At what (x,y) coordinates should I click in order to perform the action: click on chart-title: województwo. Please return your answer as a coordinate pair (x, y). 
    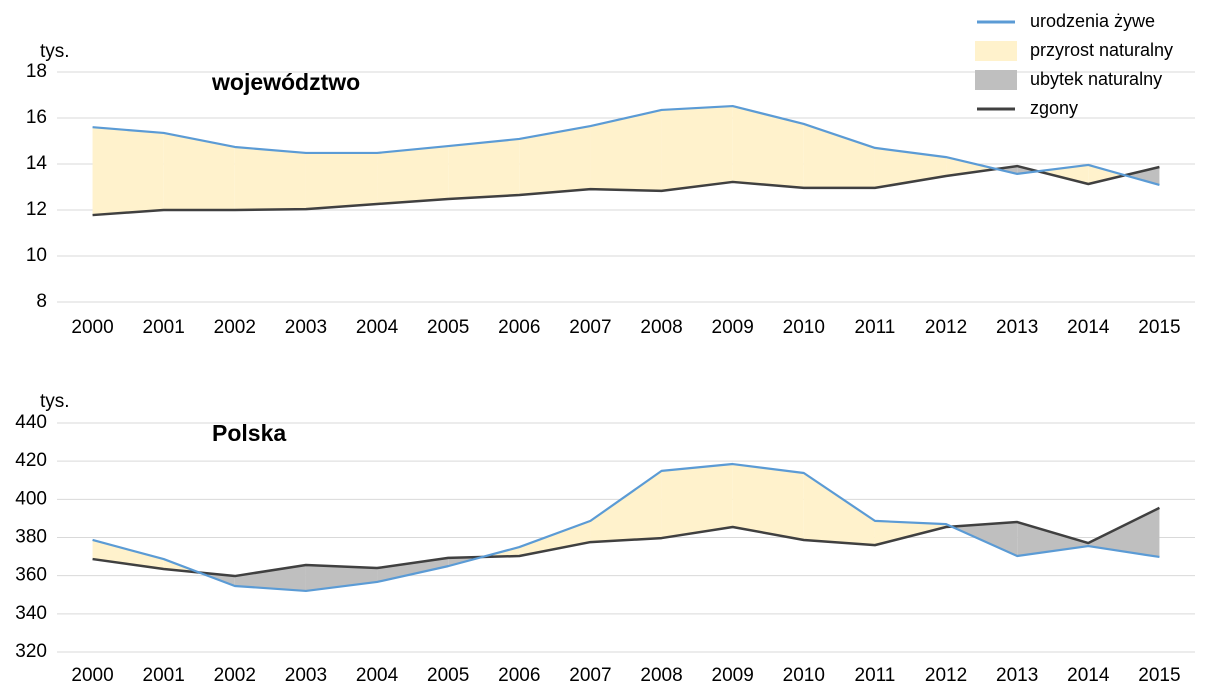
    Looking at the image, I should click on (285, 82).